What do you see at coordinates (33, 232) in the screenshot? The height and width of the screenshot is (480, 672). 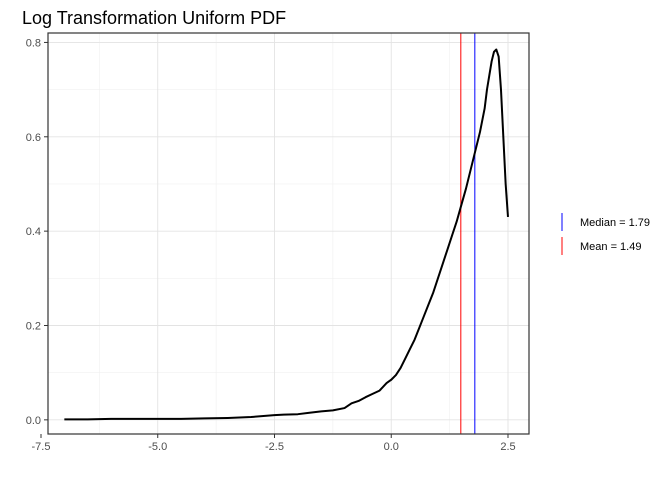 I see `y-tick-label: 0.4` at bounding box center [33, 232].